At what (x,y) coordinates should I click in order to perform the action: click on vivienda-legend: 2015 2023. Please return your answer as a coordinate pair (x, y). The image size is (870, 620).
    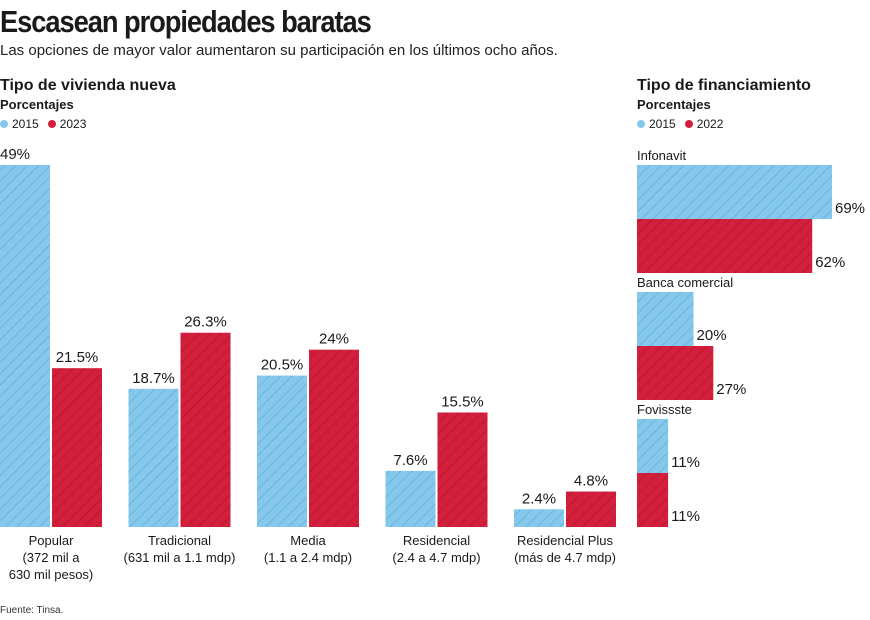
    Looking at the image, I should click on (47, 124).